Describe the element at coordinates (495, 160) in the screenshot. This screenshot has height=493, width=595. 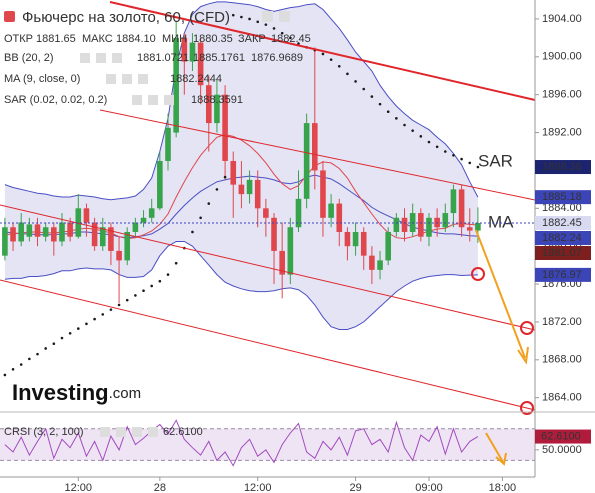
I see `annotation: SAR` at that location.